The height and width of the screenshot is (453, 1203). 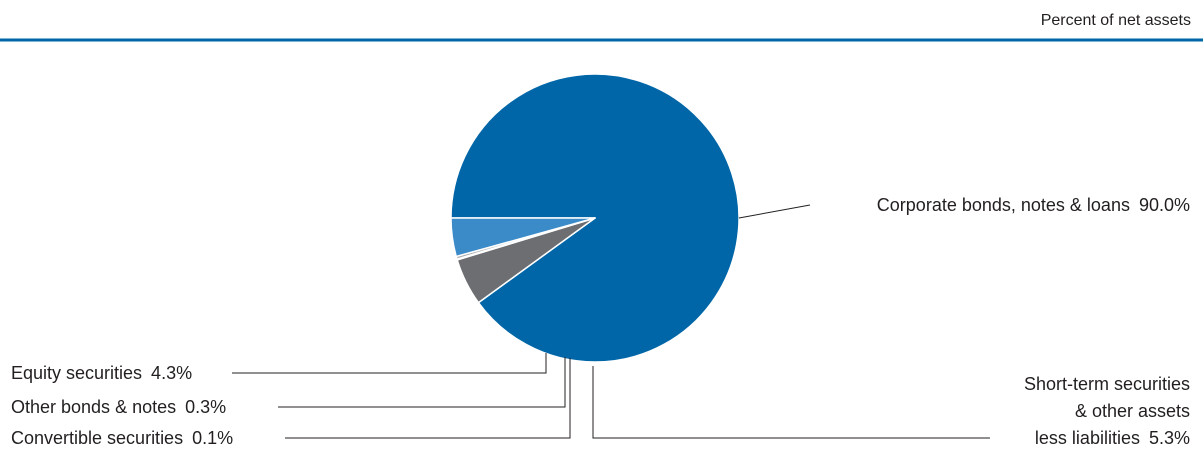 What do you see at coordinates (122, 438) in the screenshot?
I see `slice-label-convertible-securities: Convertible securities 0.1%` at bounding box center [122, 438].